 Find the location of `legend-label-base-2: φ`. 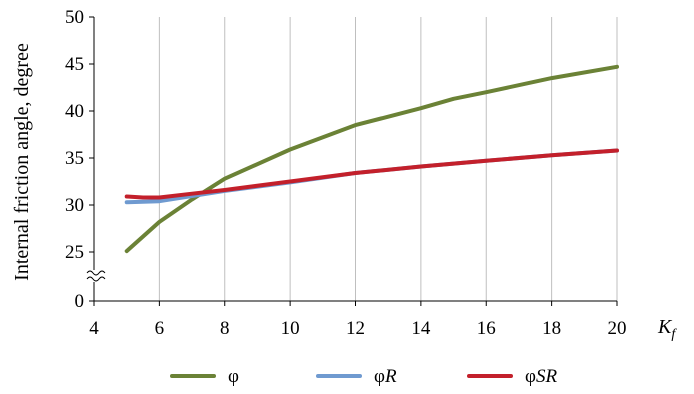

legend-label-base-2: φ is located at coordinates (379, 376).